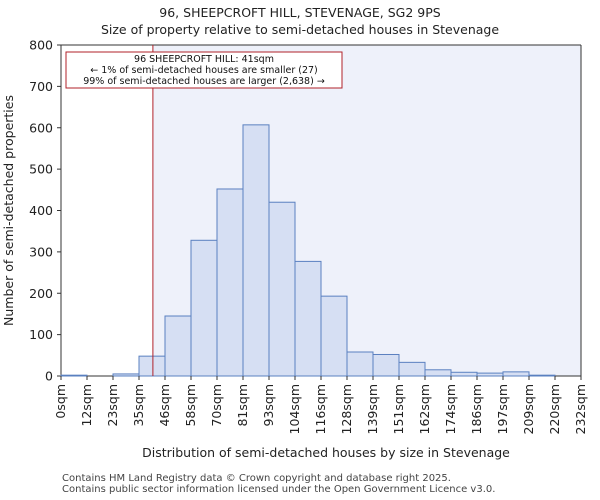 Image resolution: width=600 pixels, height=500 pixels. I want to click on y-tick-label: 200, so click(41, 293).